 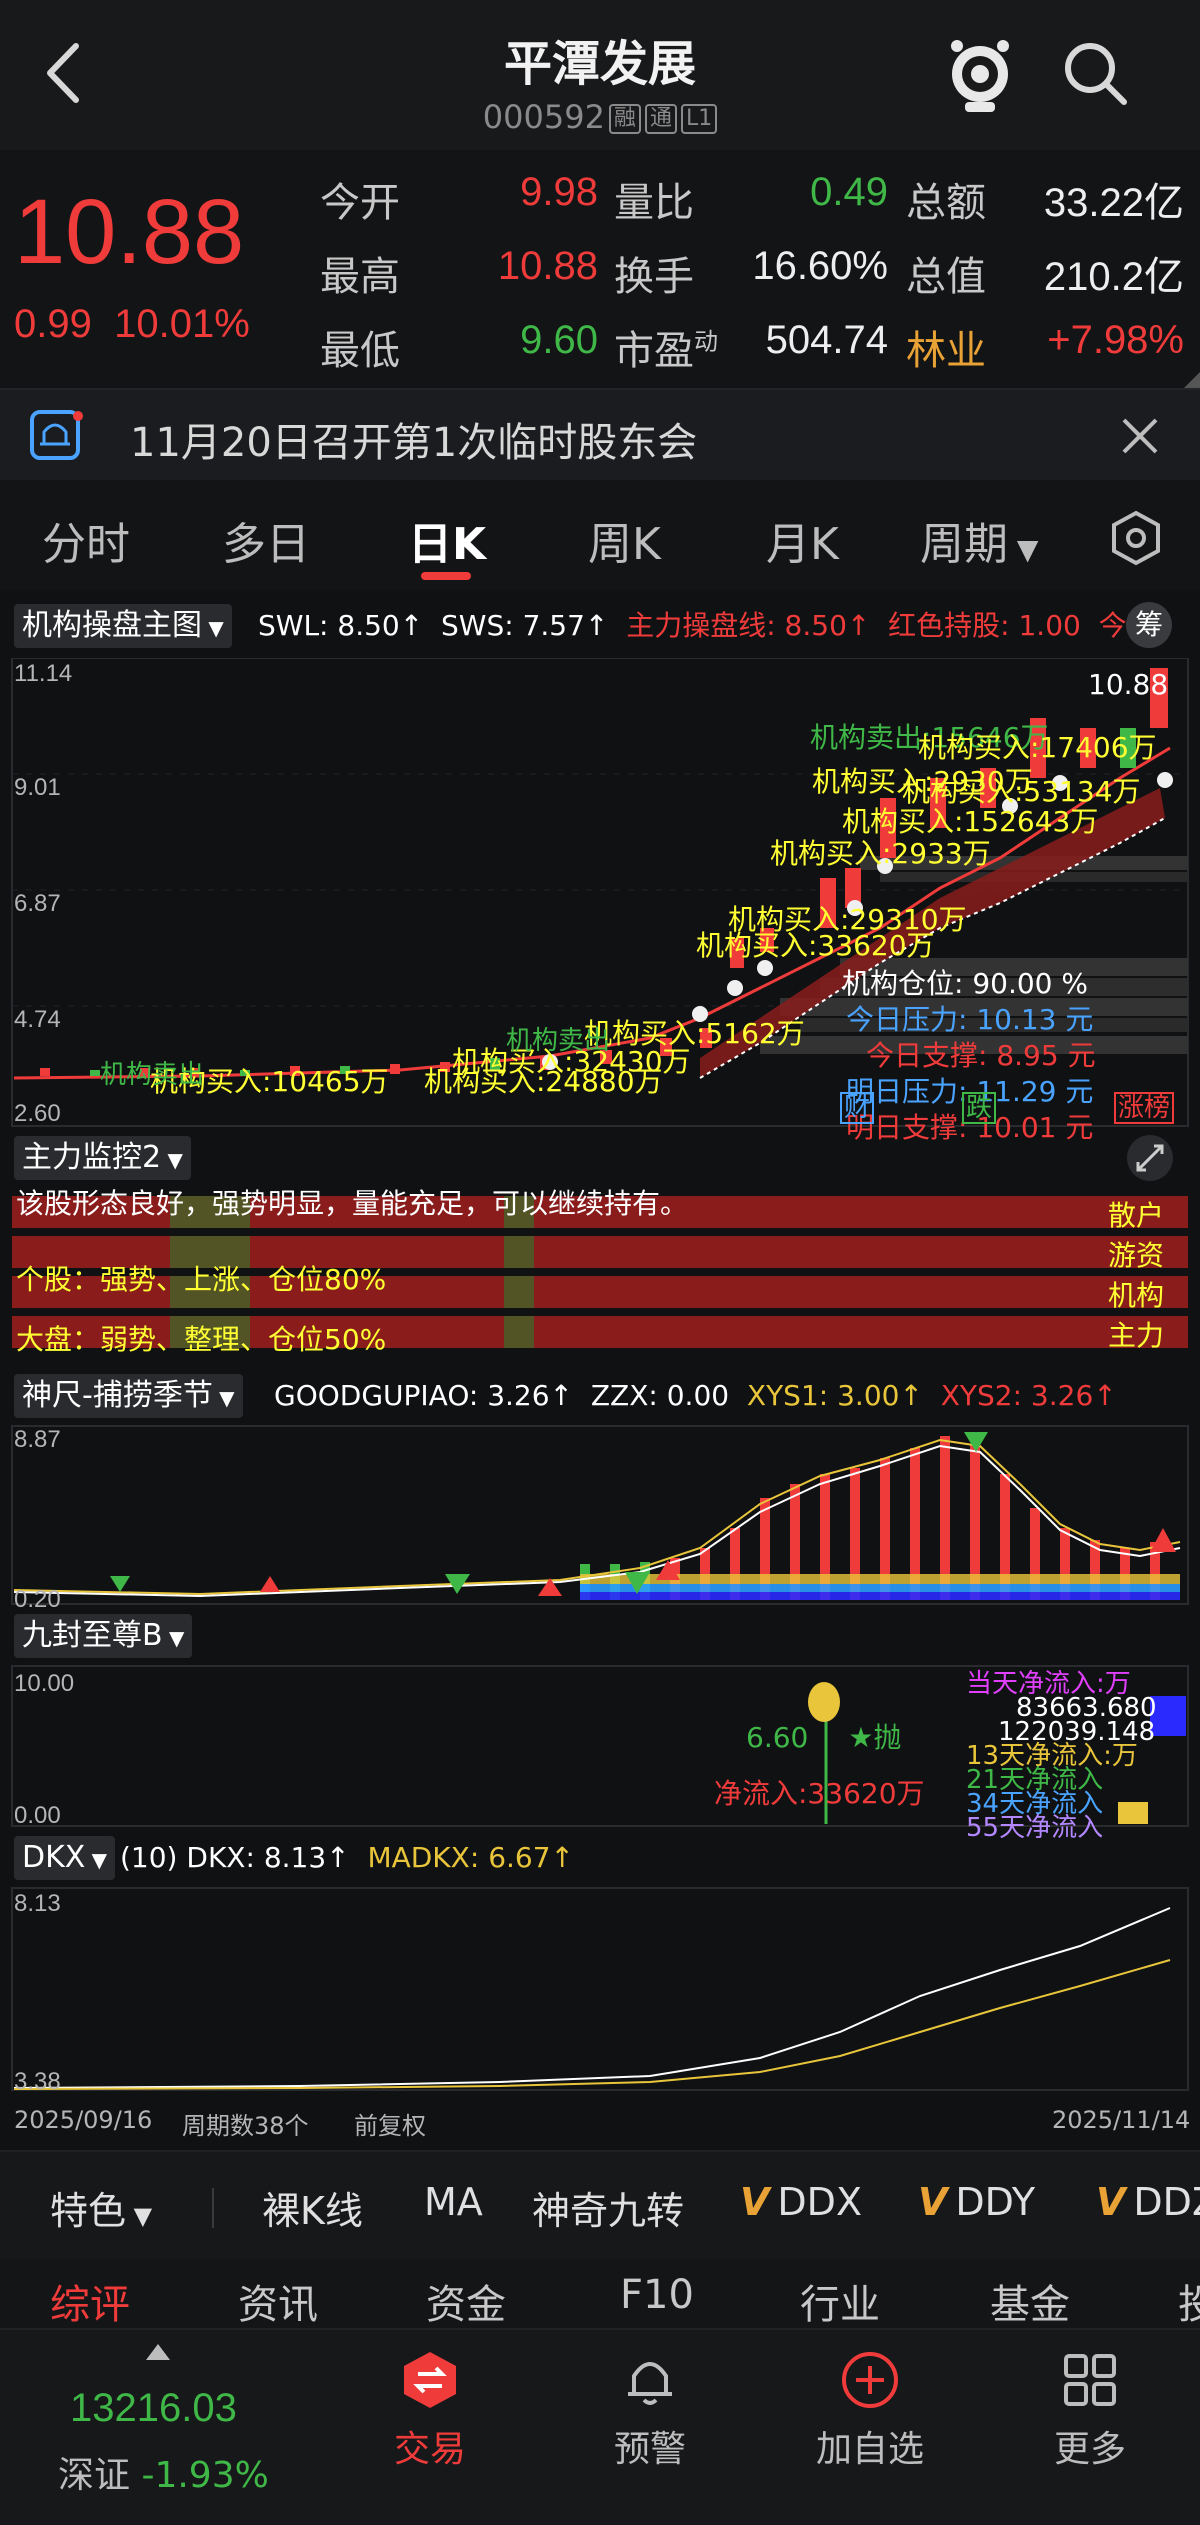 I want to click on more-button: 更多, so click(x=1090, y=2411).